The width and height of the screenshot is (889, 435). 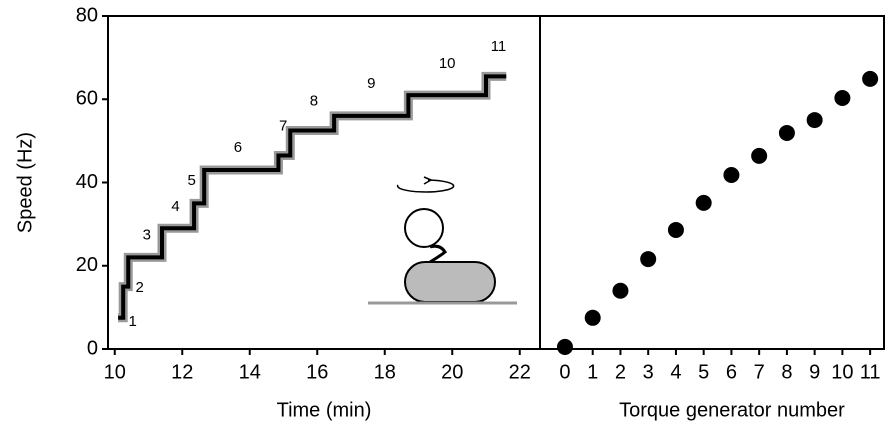 I want to click on y-tick-label: 80, so click(x=87, y=15).